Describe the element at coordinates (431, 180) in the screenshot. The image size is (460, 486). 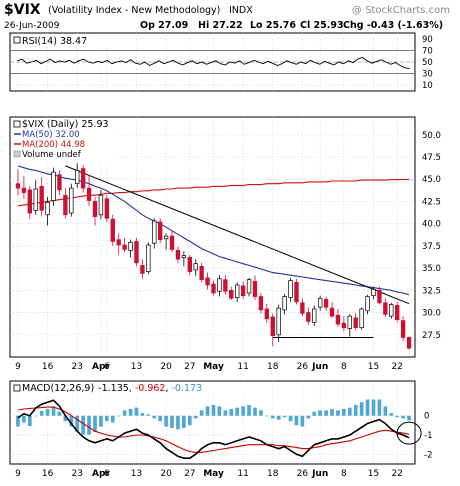
I see `price-y-tick-2: 45.0` at that location.